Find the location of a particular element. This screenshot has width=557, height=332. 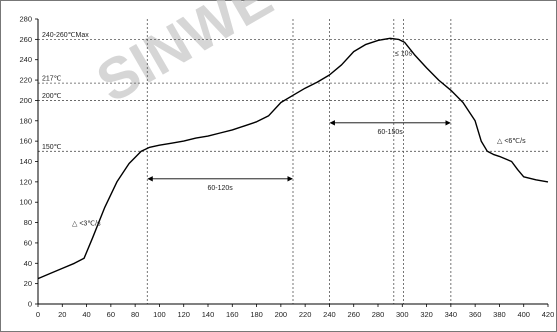

x-tick-label: 300 is located at coordinates (402, 314).